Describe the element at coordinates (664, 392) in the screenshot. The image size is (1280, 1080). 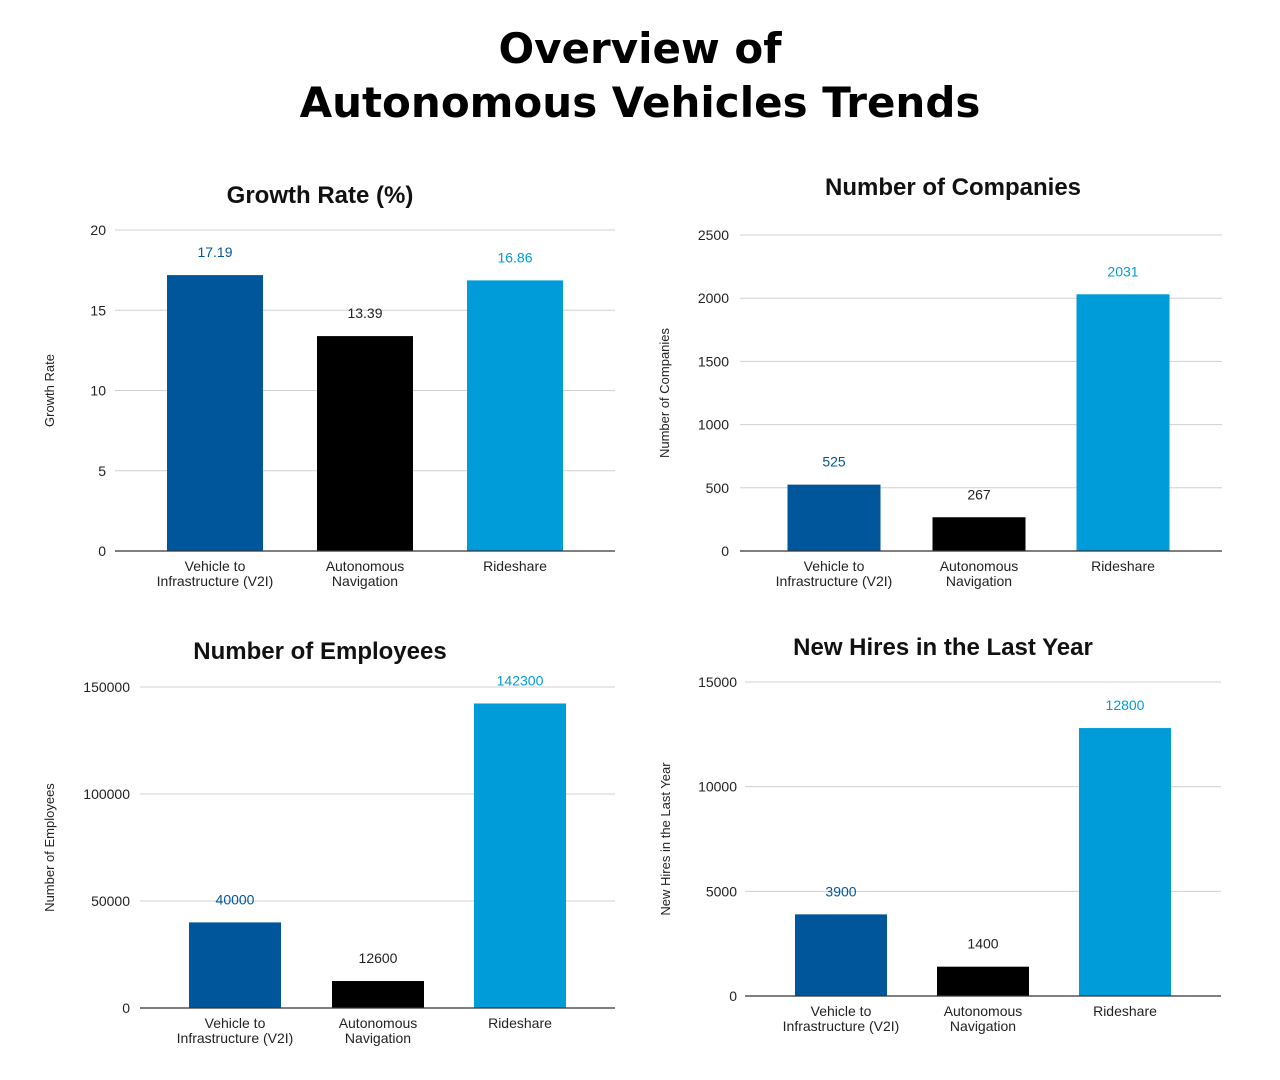
I see `y-axis-label: Number of Companies` at that location.